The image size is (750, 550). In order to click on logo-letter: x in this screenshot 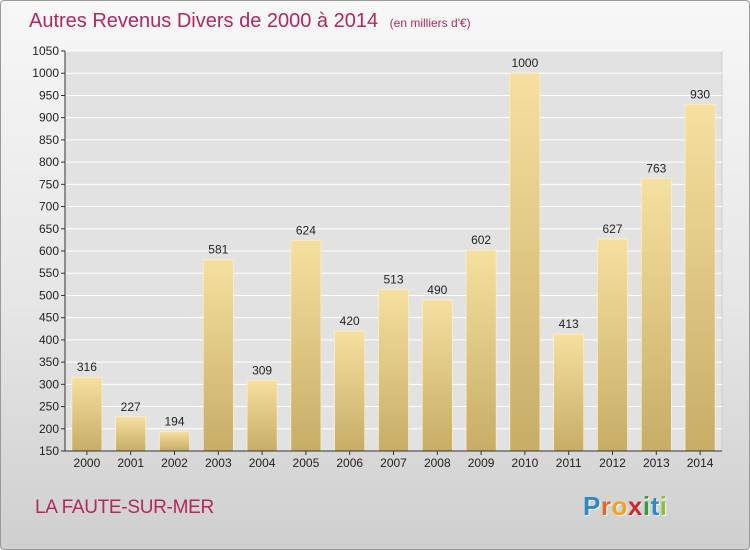, I will do `click(635, 506)`.